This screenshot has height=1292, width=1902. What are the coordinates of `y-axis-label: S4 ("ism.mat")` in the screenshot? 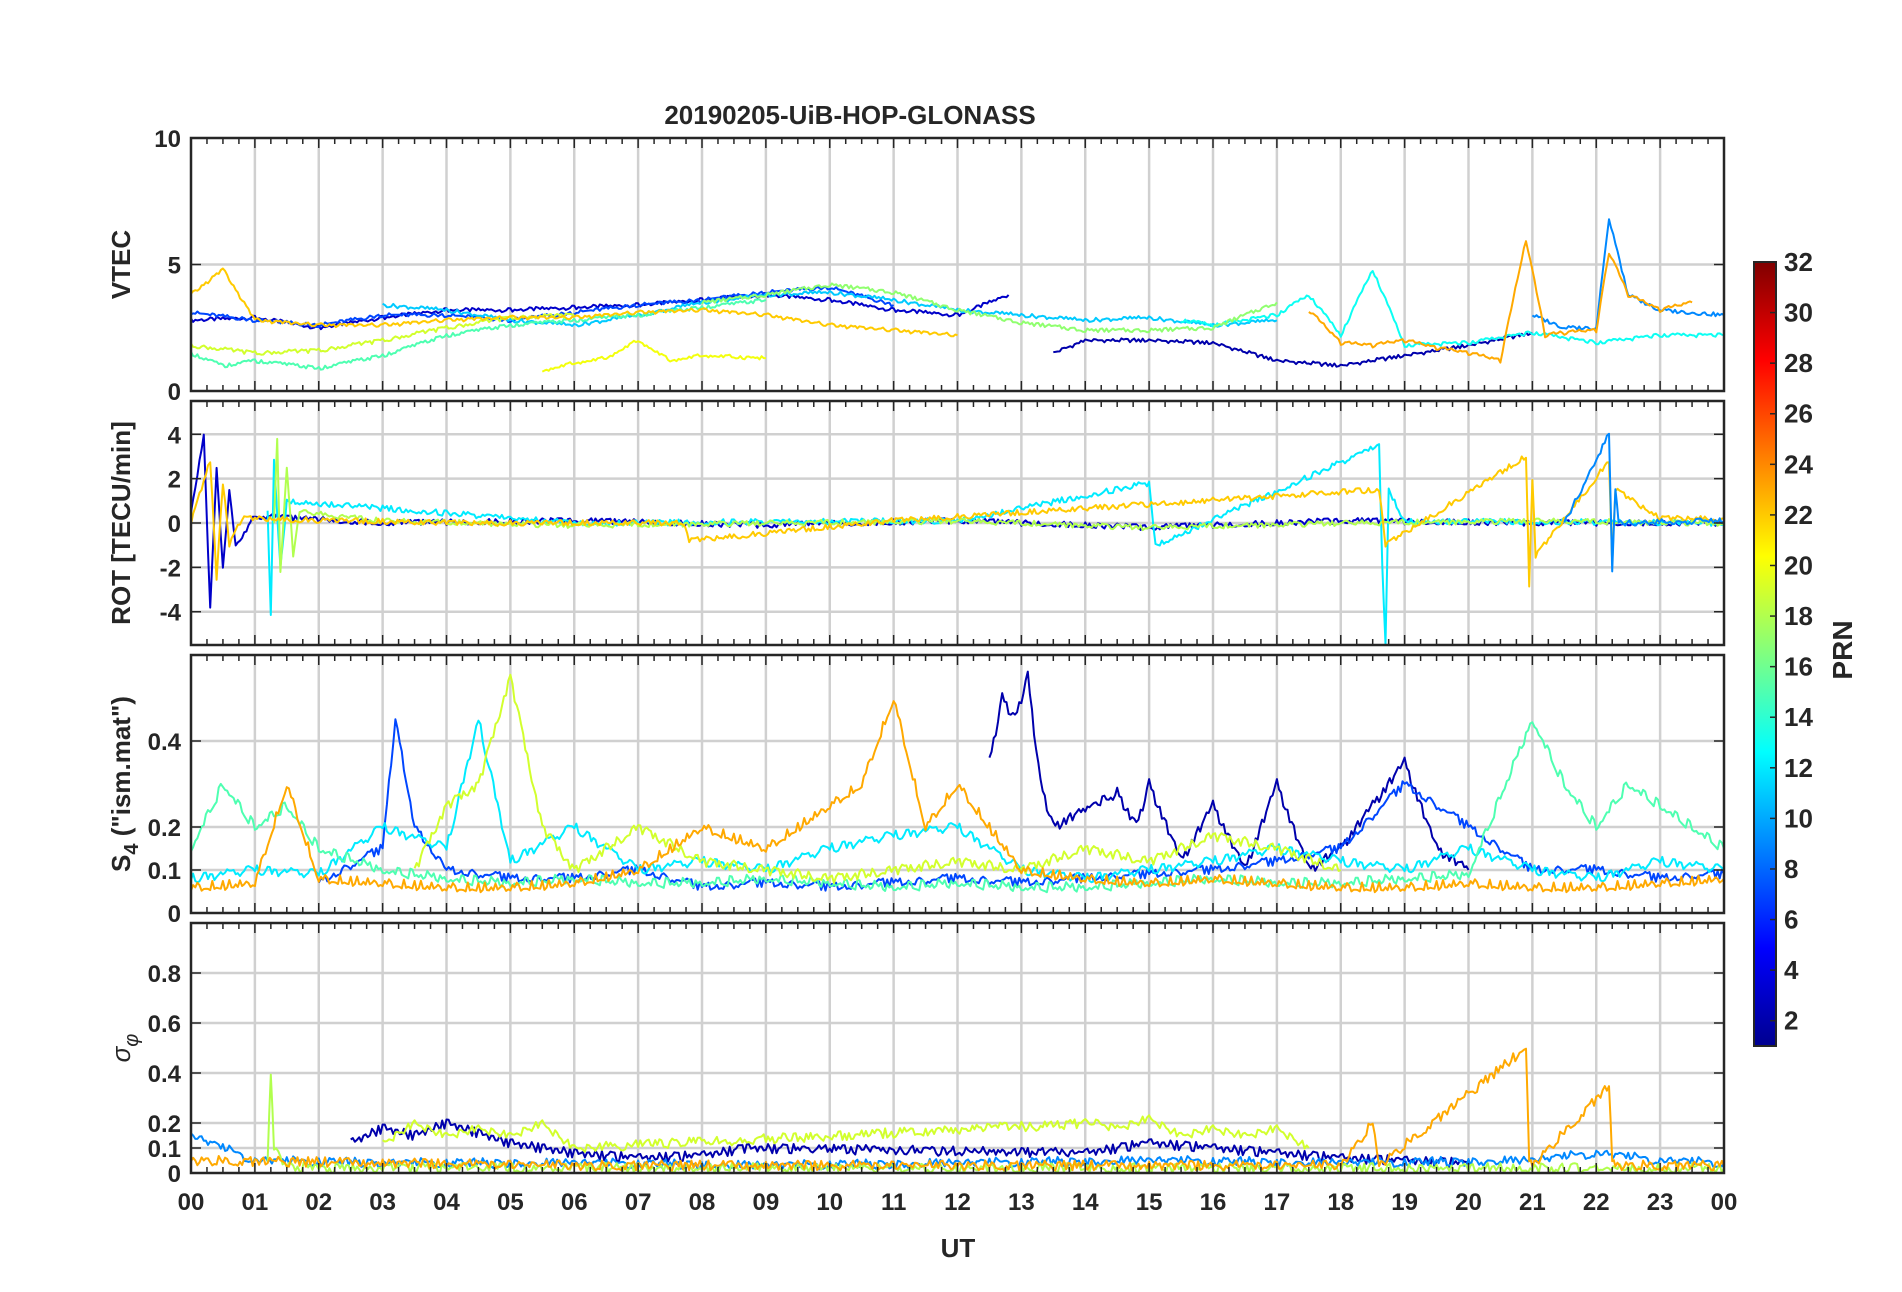 It's located at (124, 784).